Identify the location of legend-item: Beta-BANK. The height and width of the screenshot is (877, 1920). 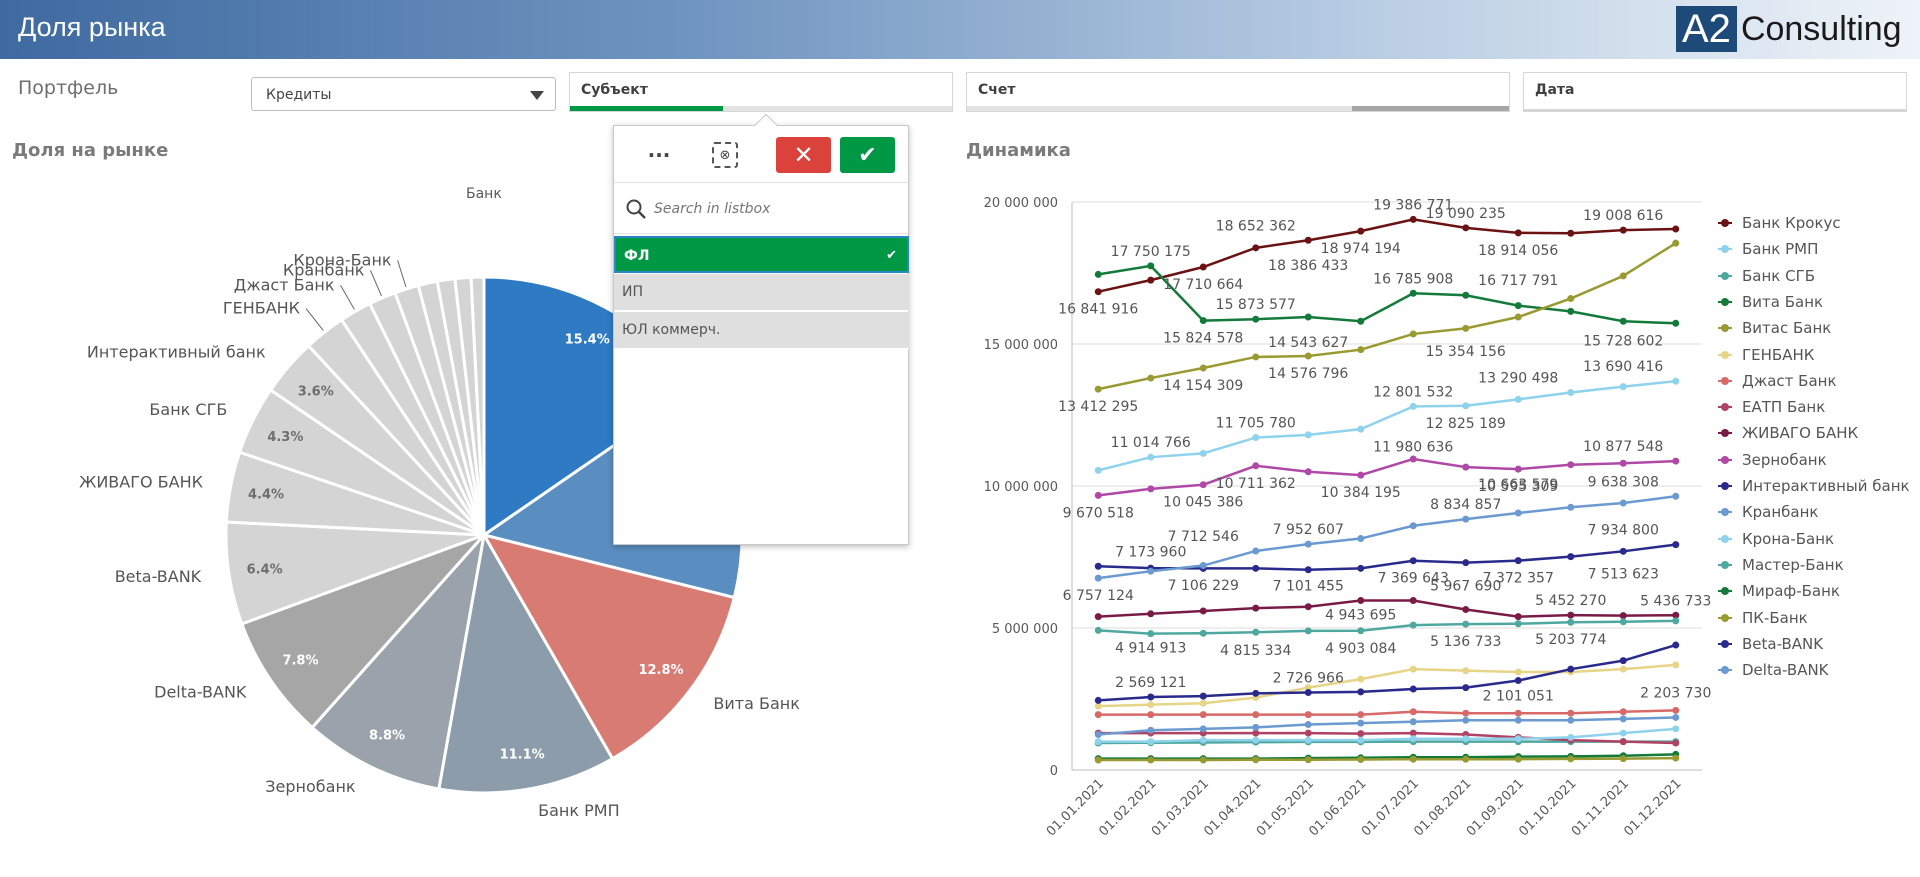
(1770, 644).